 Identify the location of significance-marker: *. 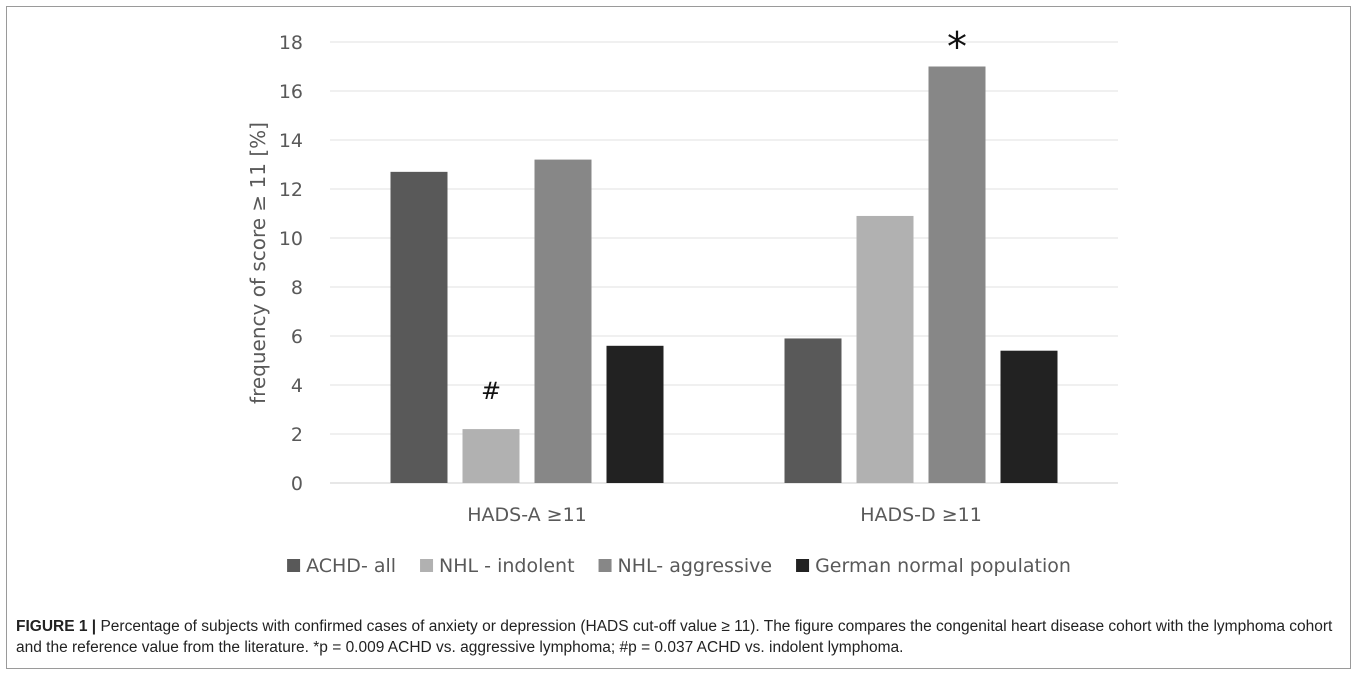
(957, 48).